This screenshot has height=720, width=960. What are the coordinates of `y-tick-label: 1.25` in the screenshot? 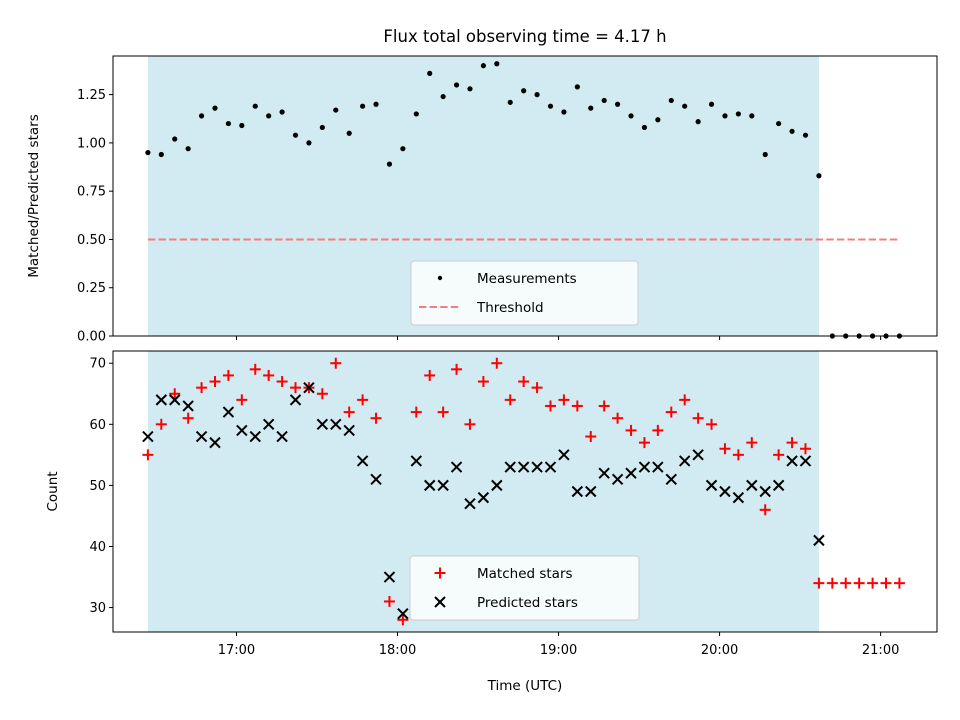 It's located at (91, 95).